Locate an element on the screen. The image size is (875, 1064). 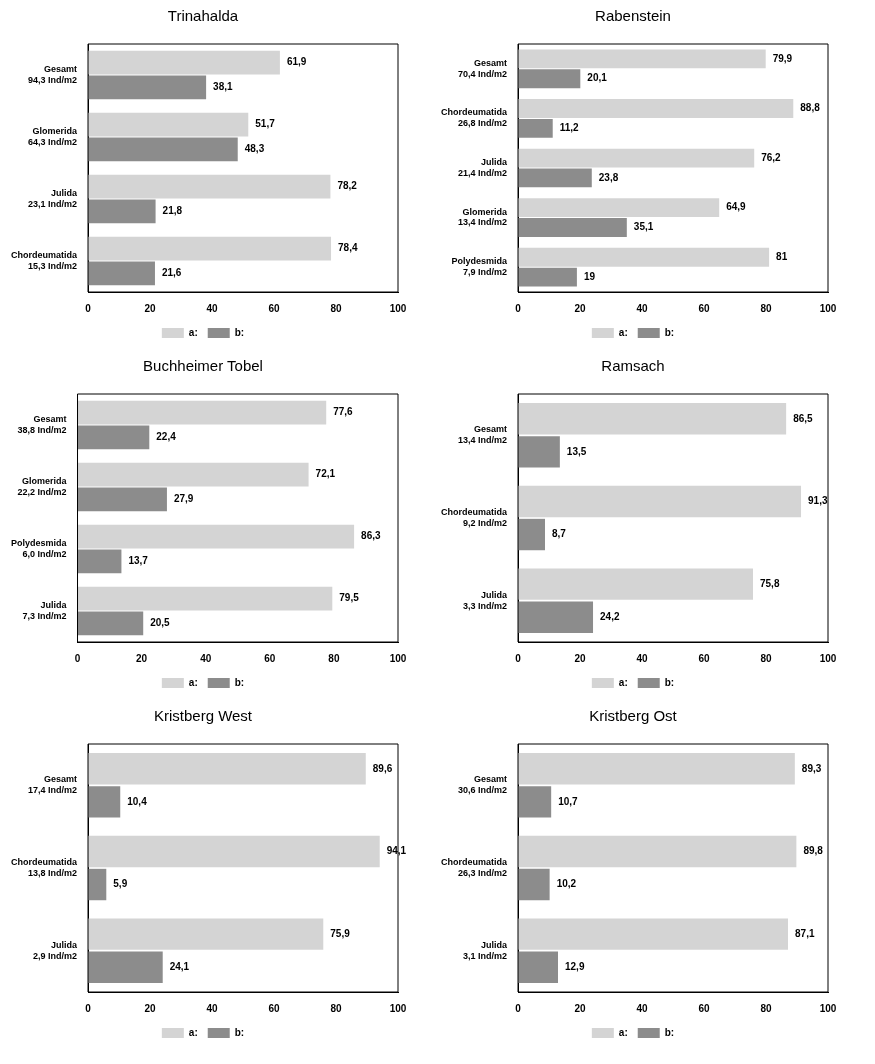
y-tick-label: Chordeumatida 13,8 Ind/m2 is located at coordinates (44, 867).